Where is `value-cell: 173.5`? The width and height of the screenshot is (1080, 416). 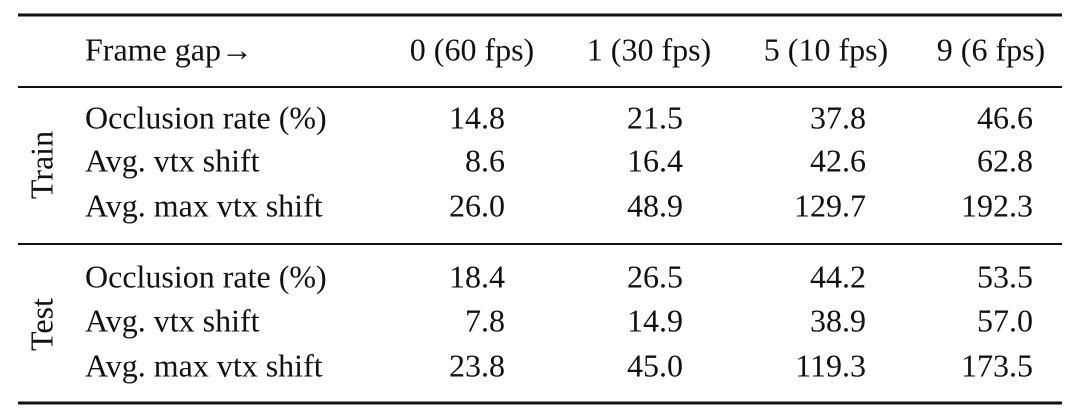 value-cell: 173.5 is located at coordinates (997, 365).